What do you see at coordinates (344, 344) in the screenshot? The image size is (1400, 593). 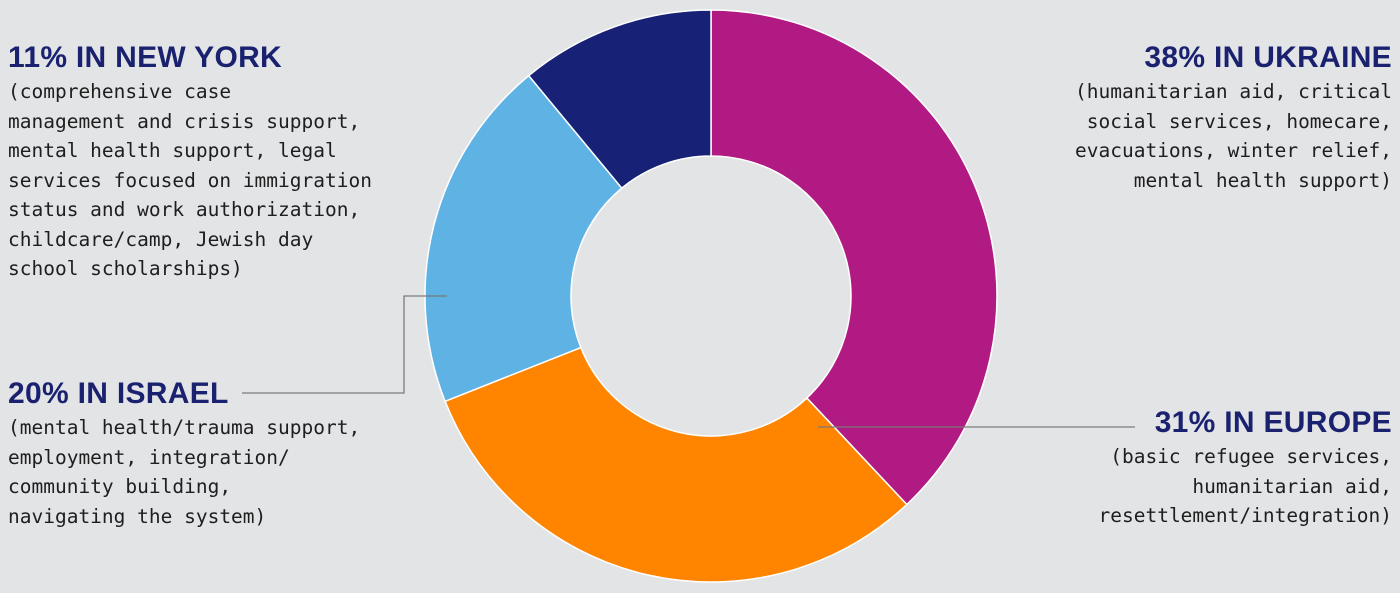 I see `leader-line-israel` at bounding box center [344, 344].